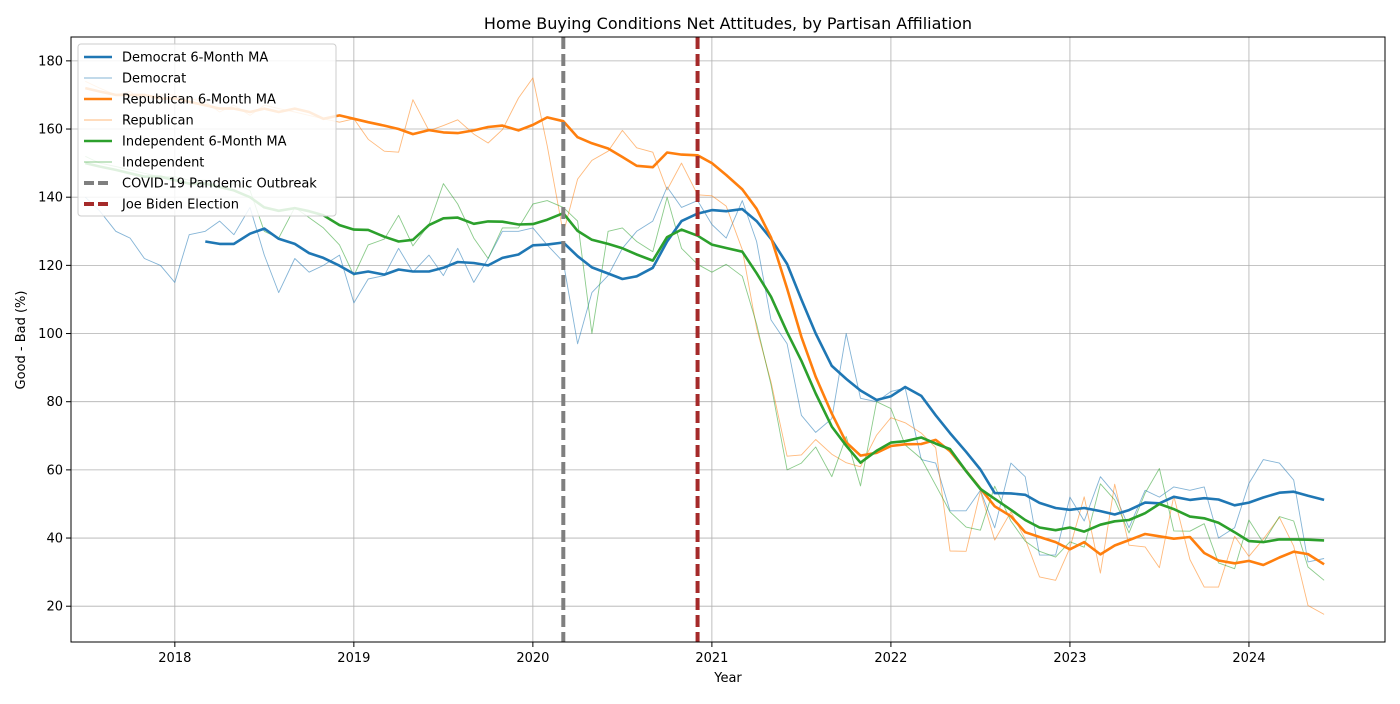 The width and height of the screenshot is (1400, 704). I want to click on legend-label-republican: Republican, so click(158, 121).